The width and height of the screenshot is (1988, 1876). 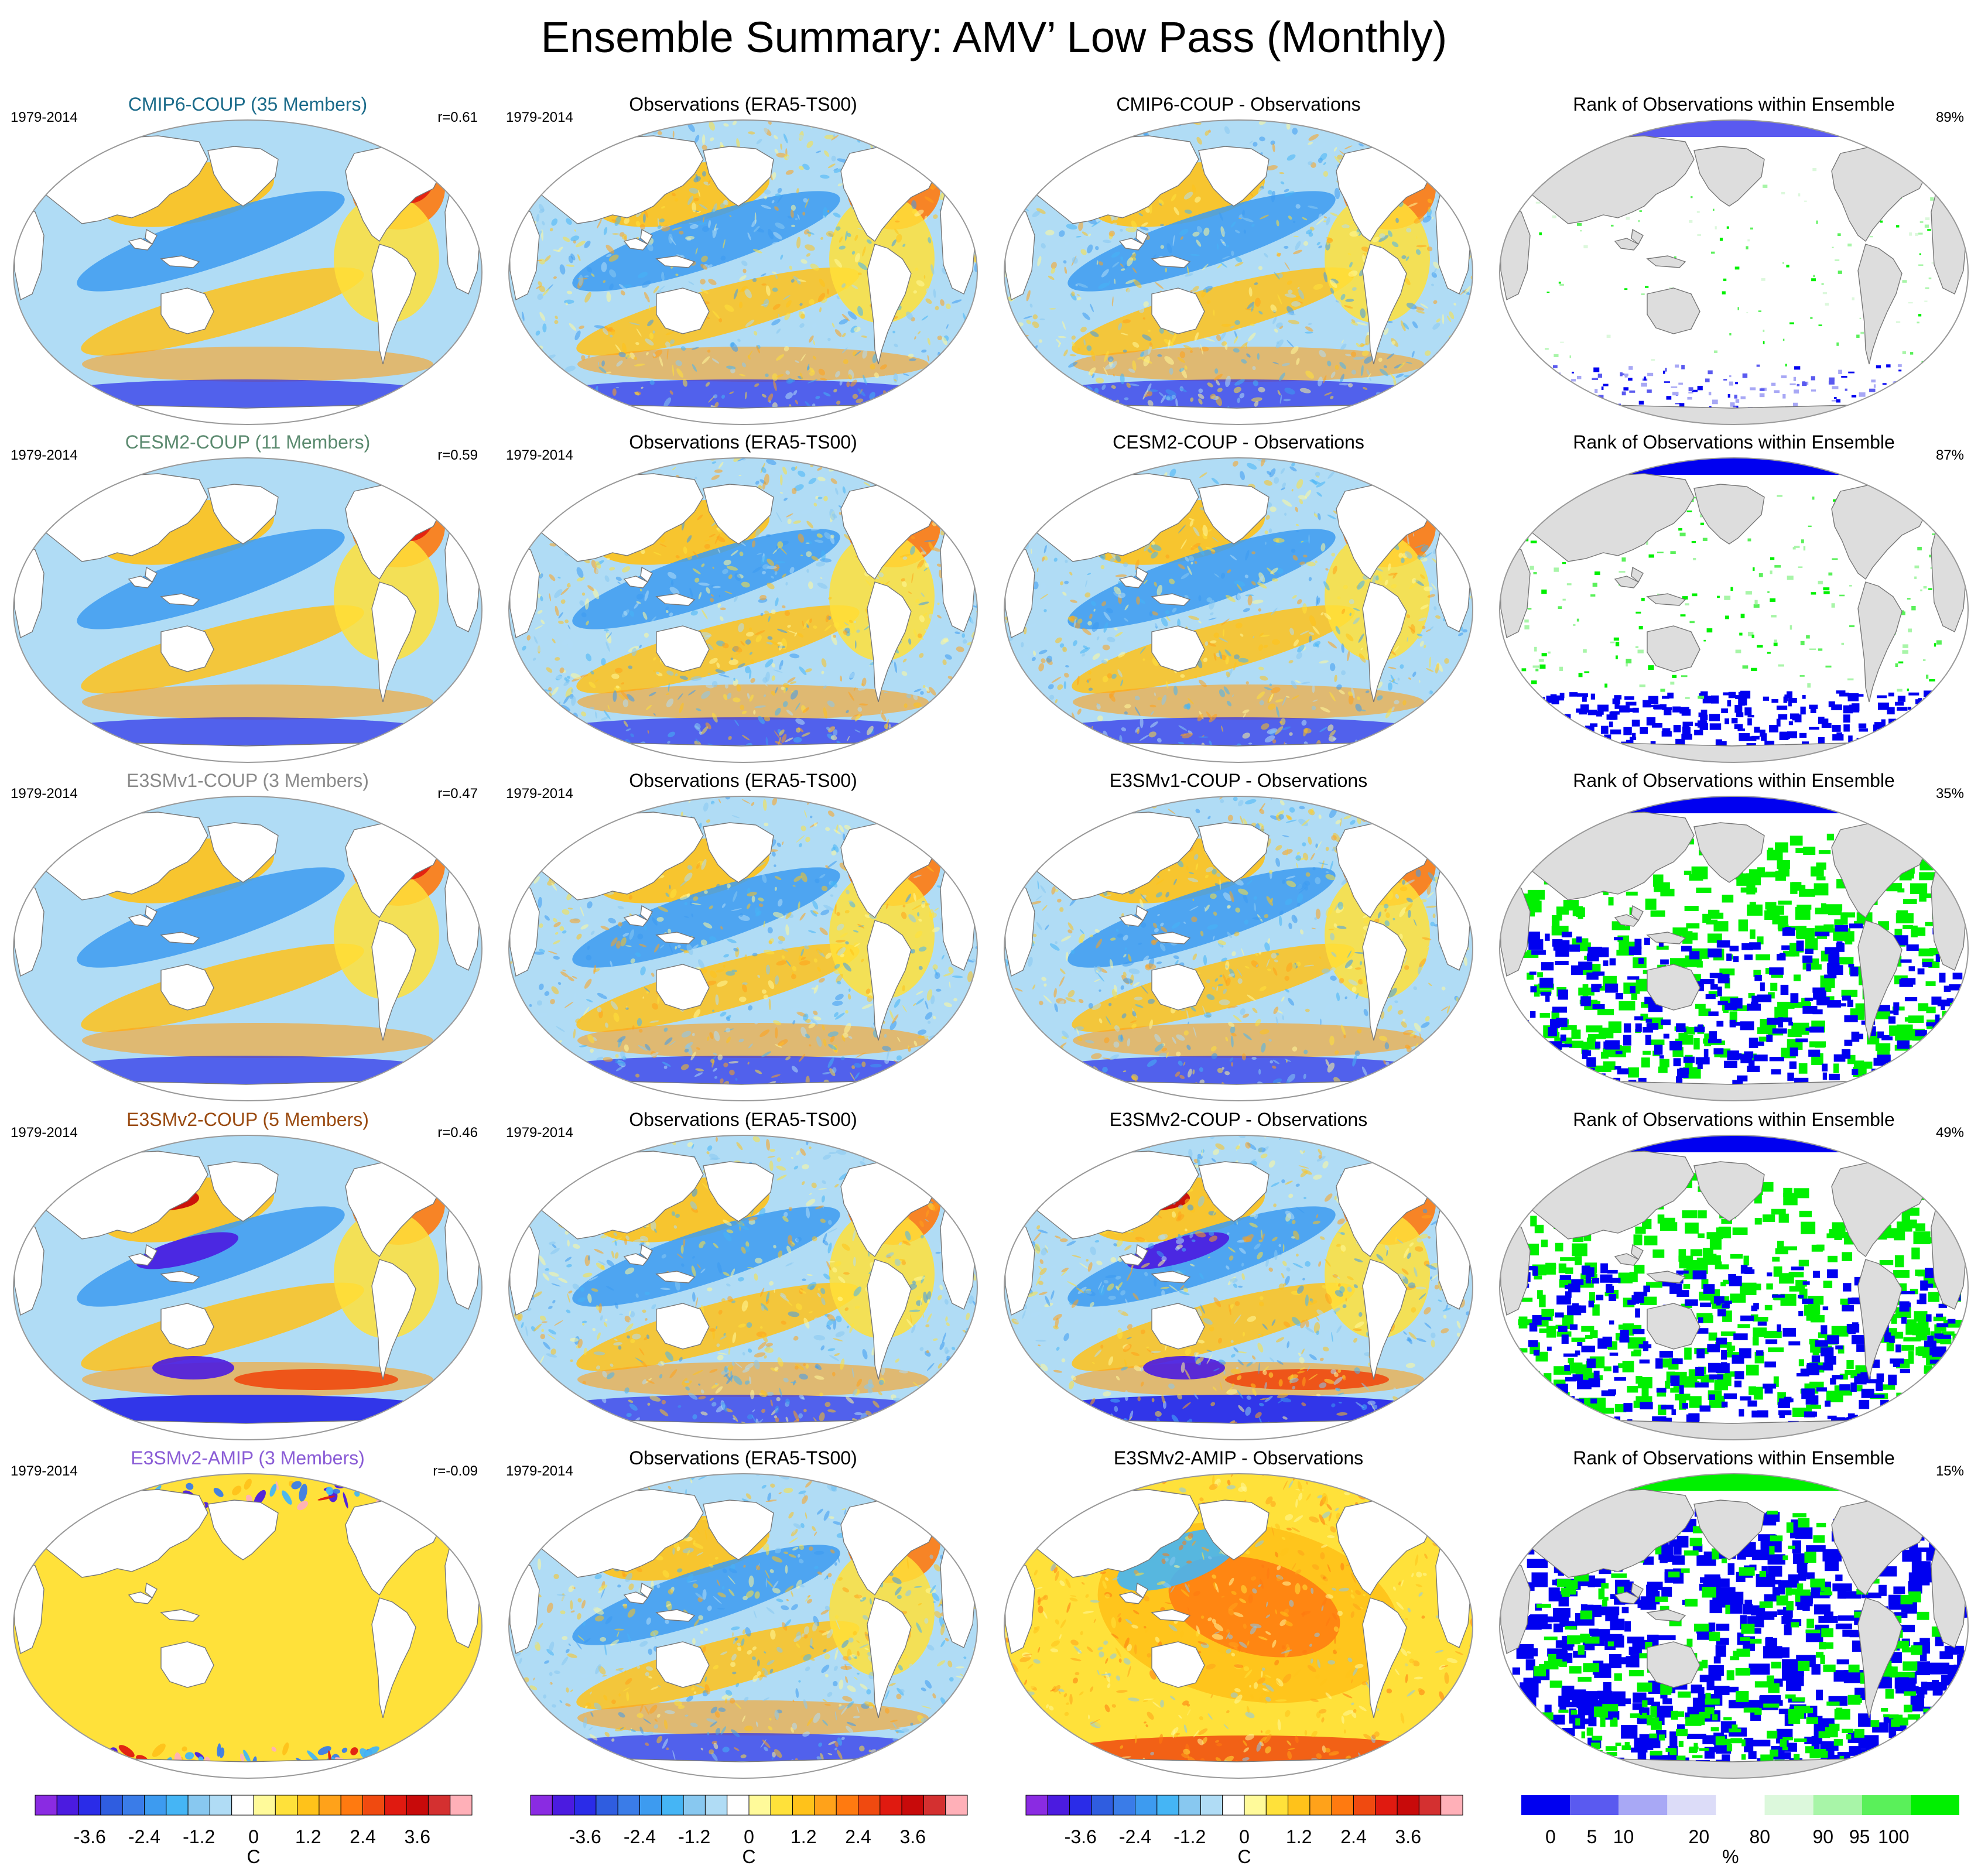 What do you see at coordinates (1731, 1856) in the screenshot?
I see `colorbar-unit: %` at bounding box center [1731, 1856].